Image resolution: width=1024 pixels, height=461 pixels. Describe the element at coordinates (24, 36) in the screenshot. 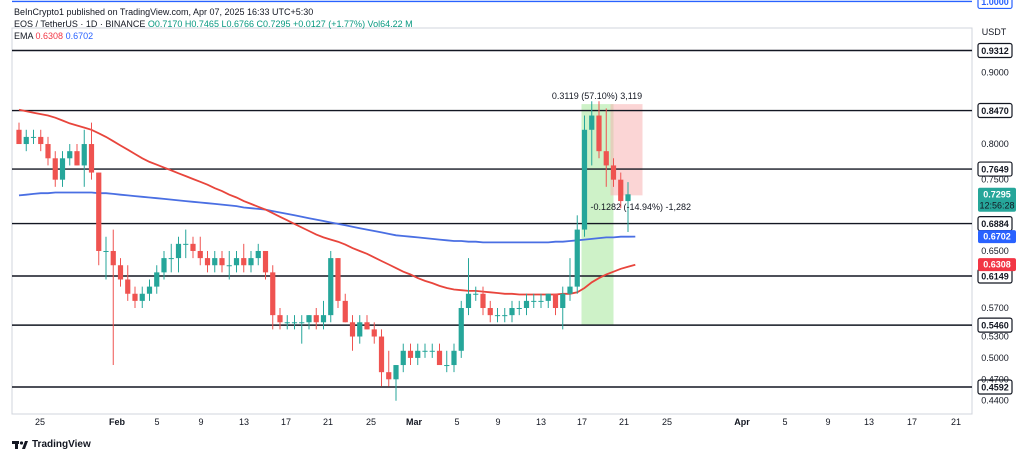

I see `ema-label: EMA` at that location.